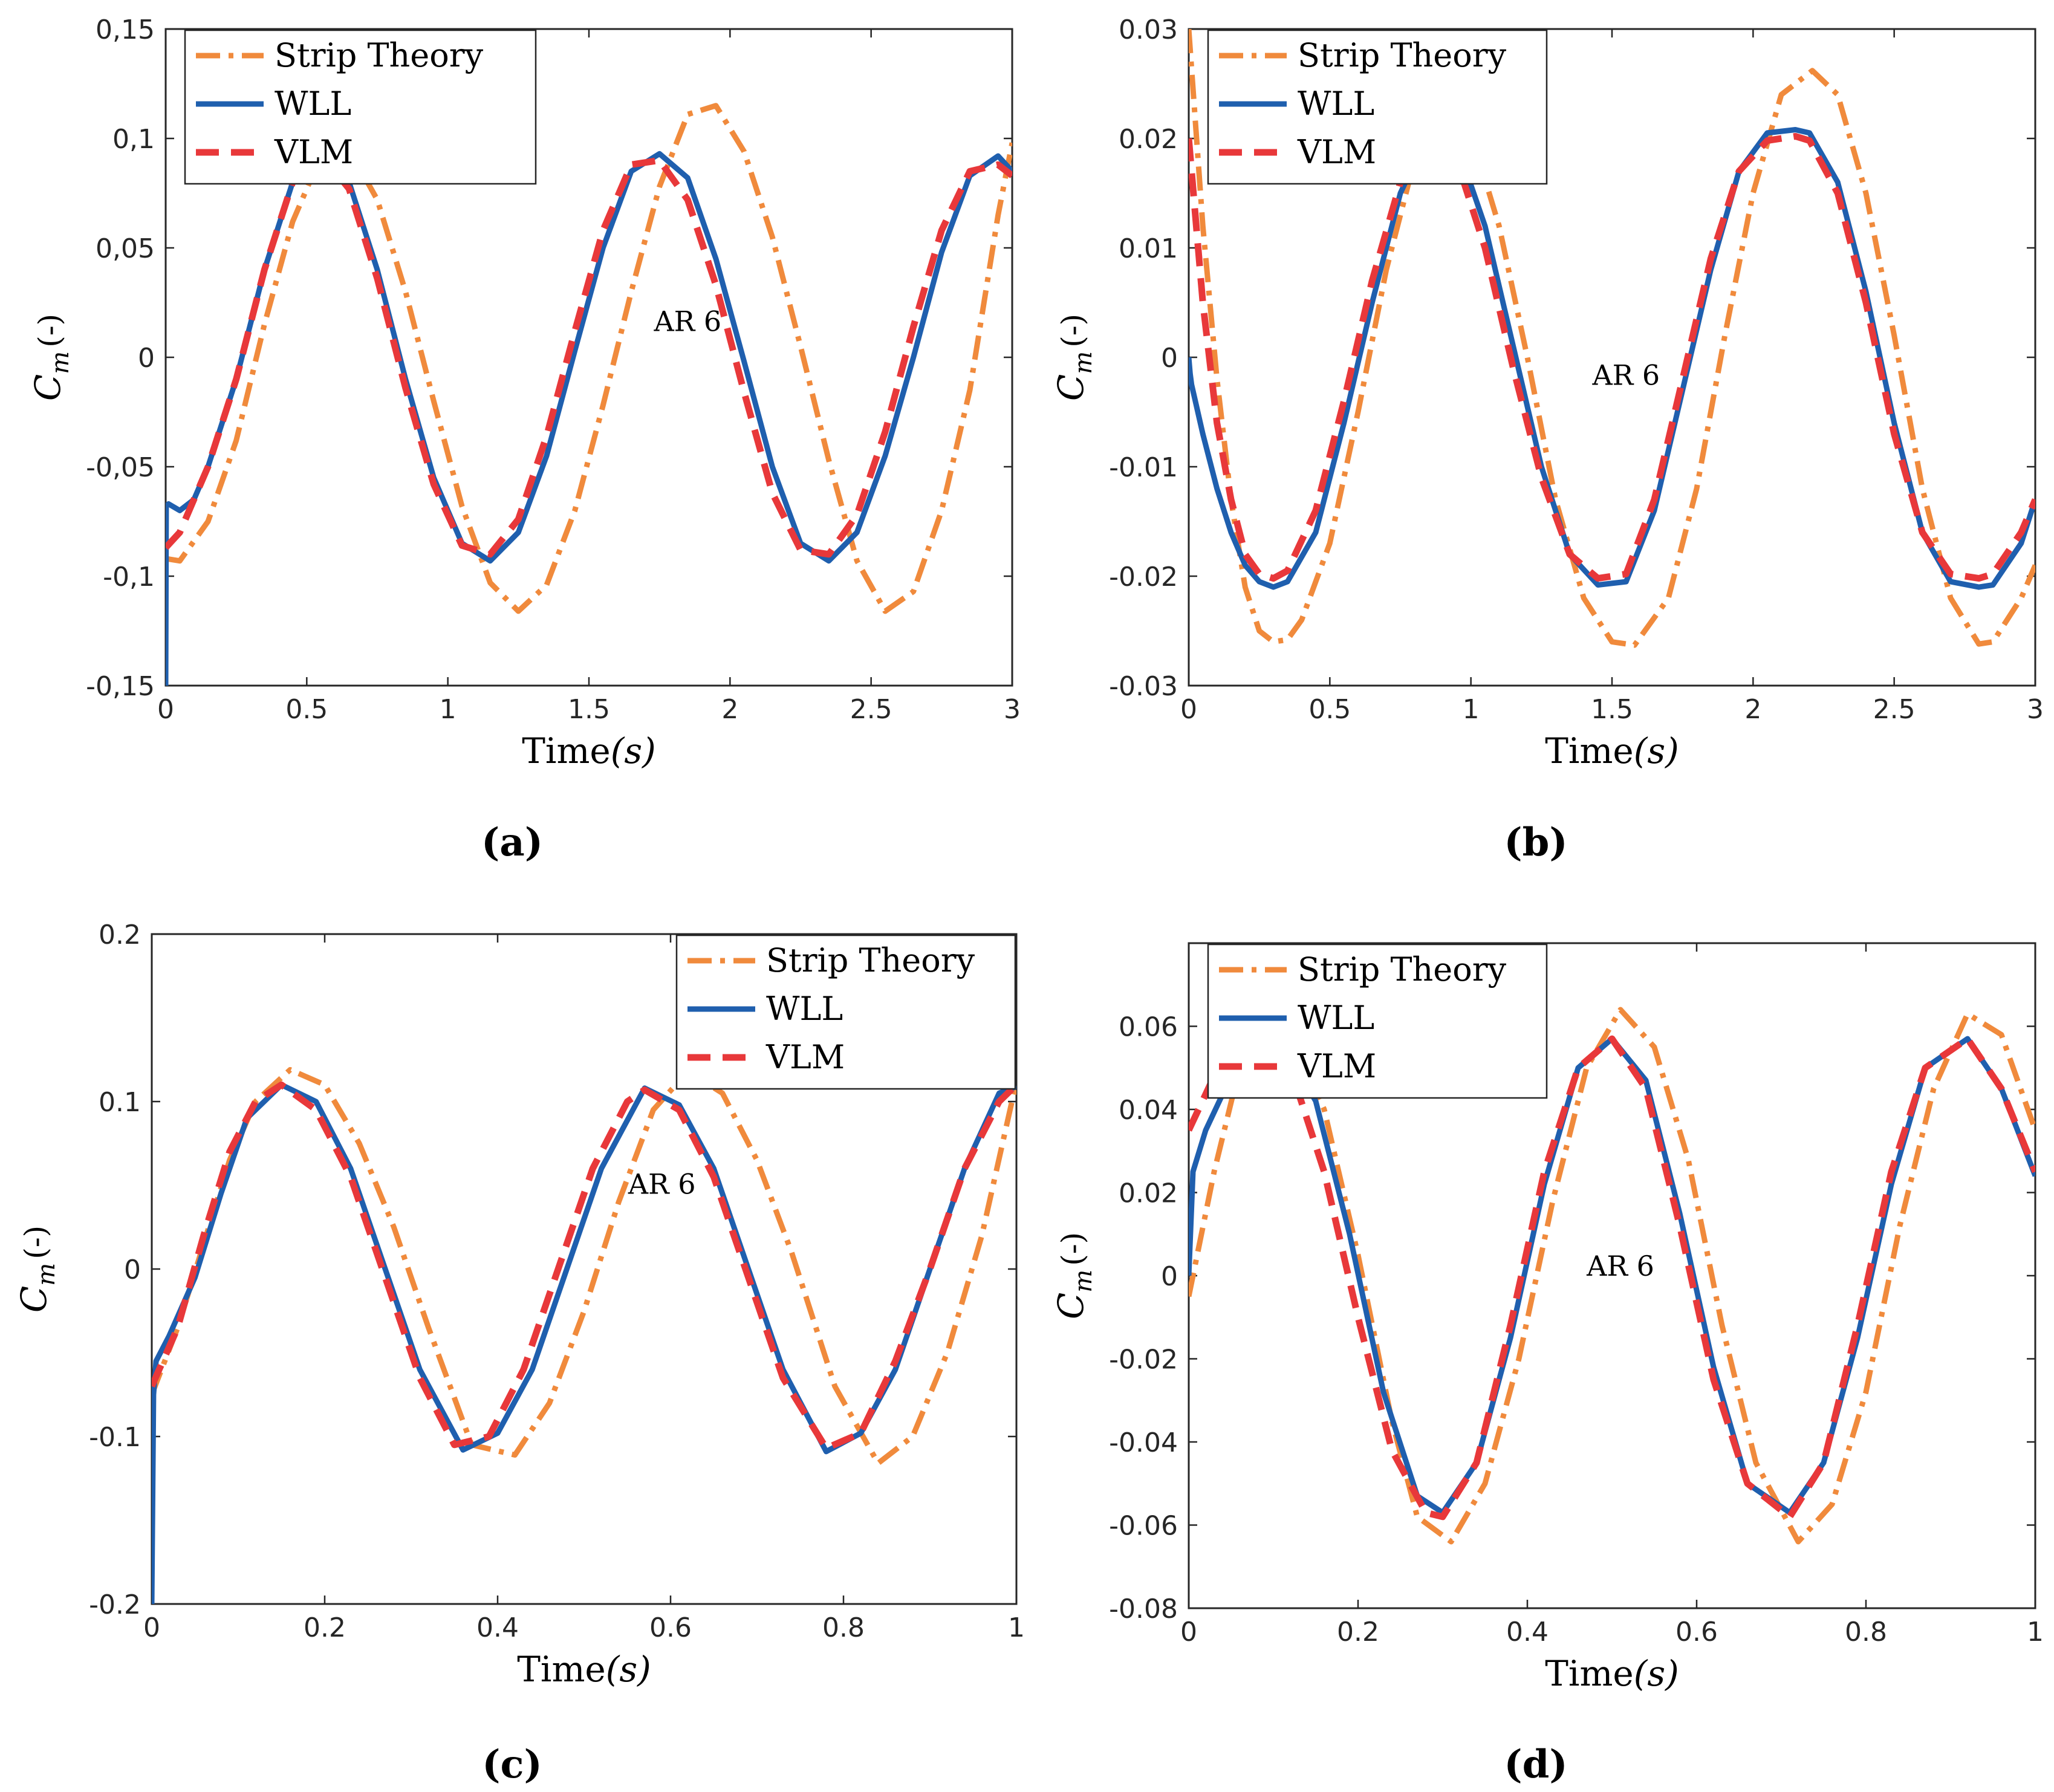  Describe the element at coordinates (1148, 249) in the screenshot. I see `y-tick-label: 0.01` at that location.